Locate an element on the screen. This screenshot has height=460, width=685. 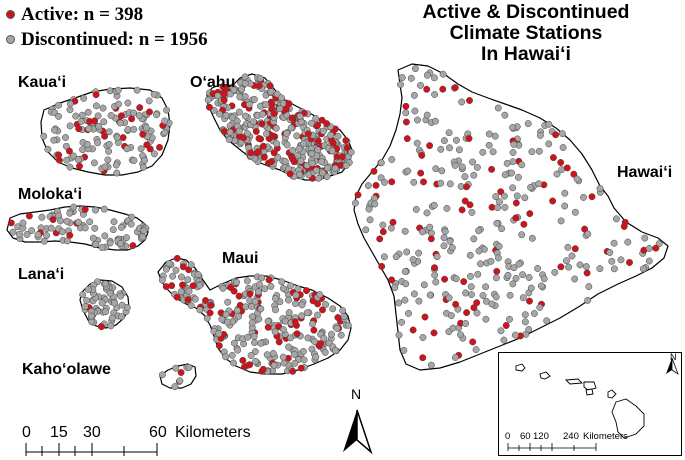
inset-scale-unit: Kilometers is located at coordinates (605, 436).